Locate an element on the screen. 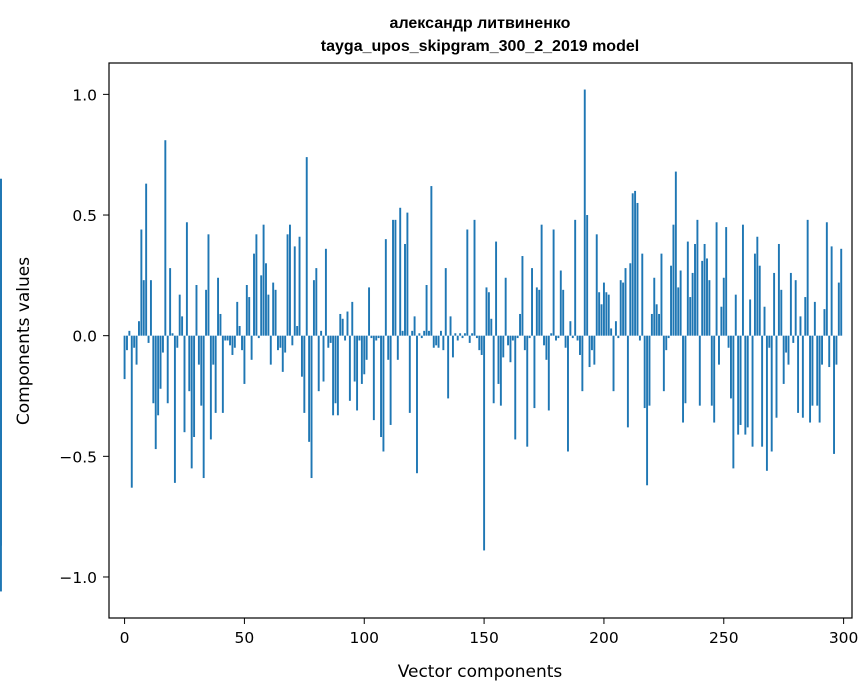  x-tick-label: 50 is located at coordinates (245, 638).